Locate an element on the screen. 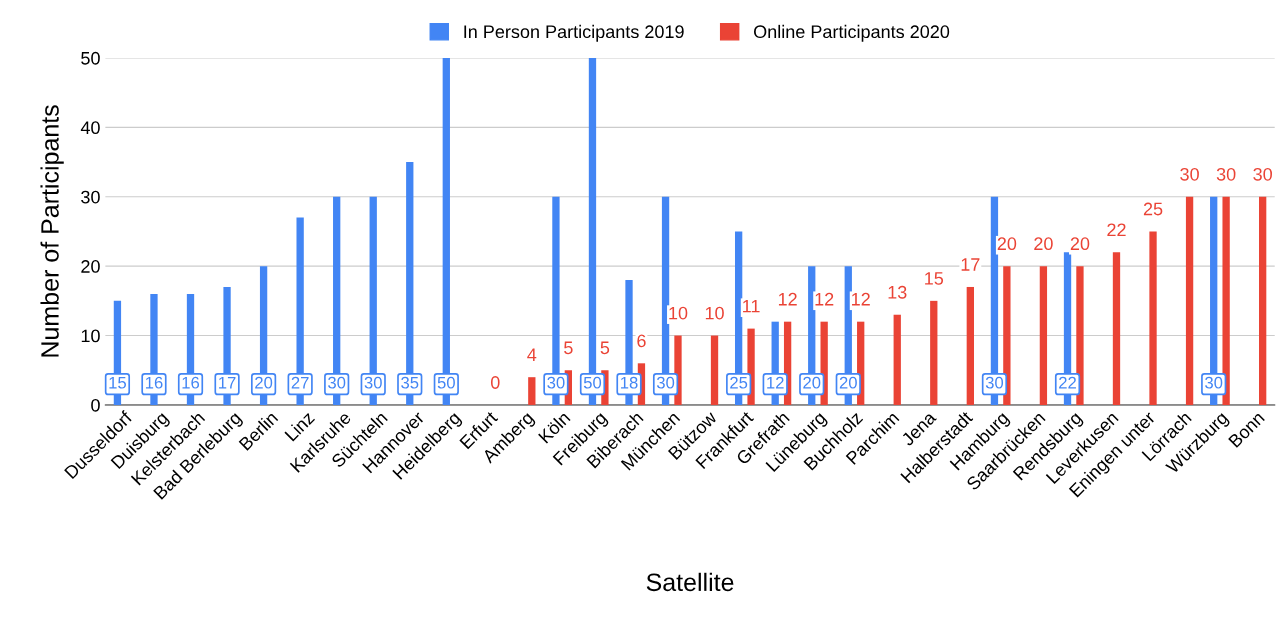 The height and width of the screenshot is (623, 1285). data-label: 18 is located at coordinates (629, 382).